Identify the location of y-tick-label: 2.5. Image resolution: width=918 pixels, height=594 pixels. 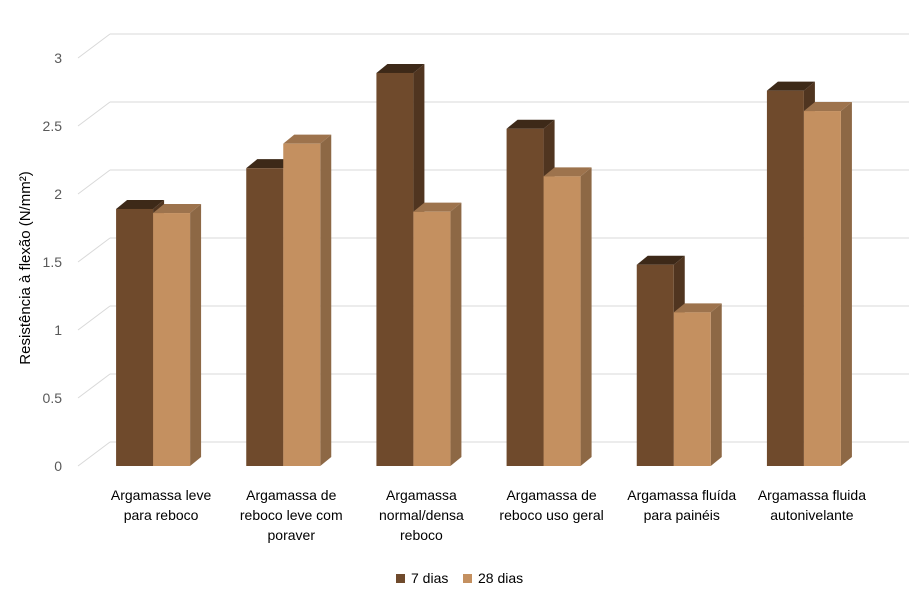
(53, 126).